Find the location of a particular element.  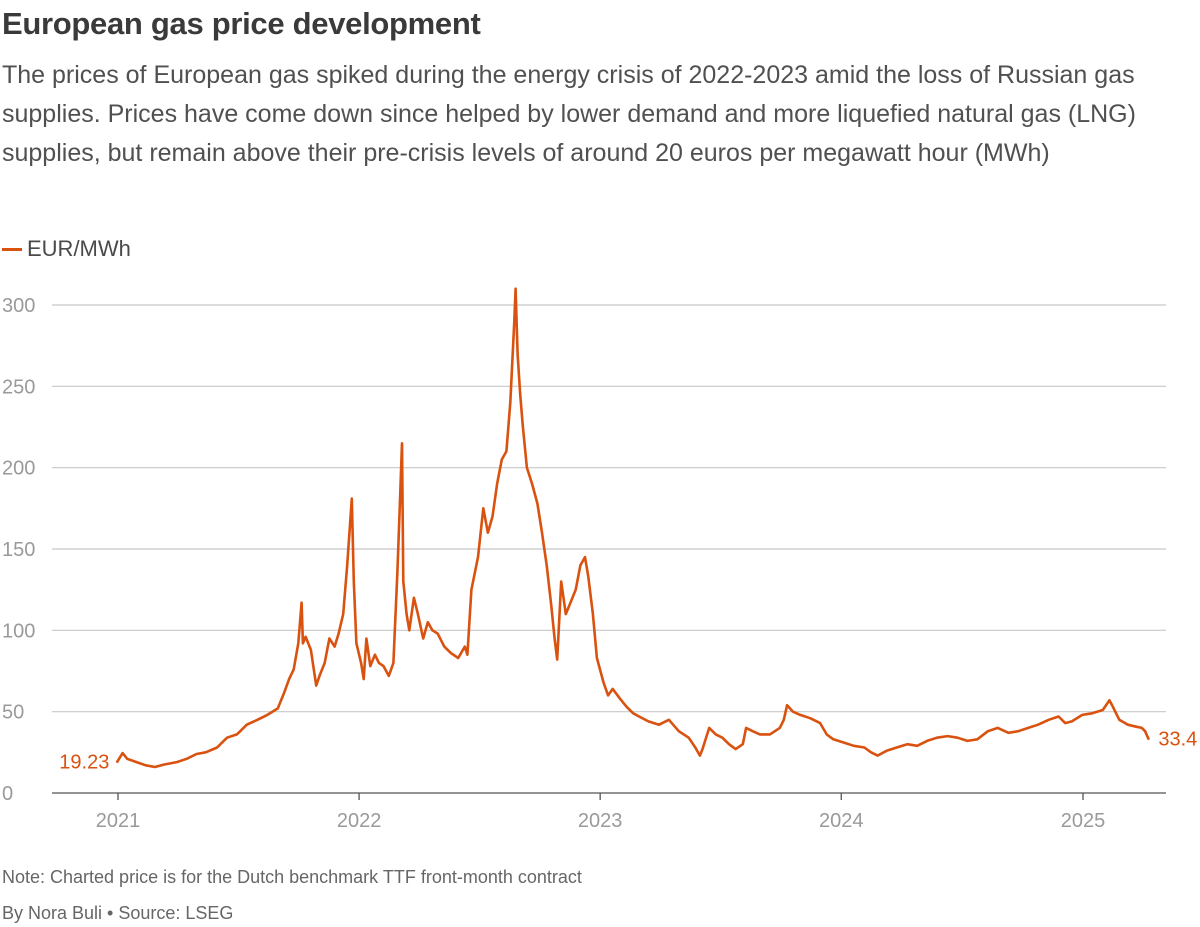

y-tick-label: 150 is located at coordinates (18, 550).